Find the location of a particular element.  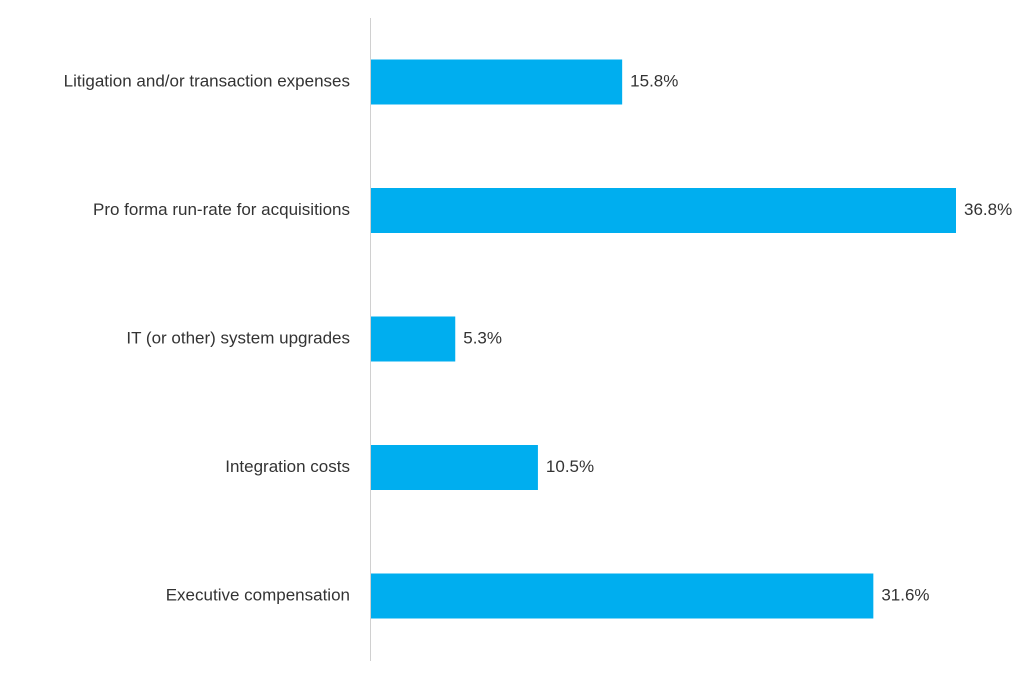

value-label: 5.3% is located at coordinates (482, 337).